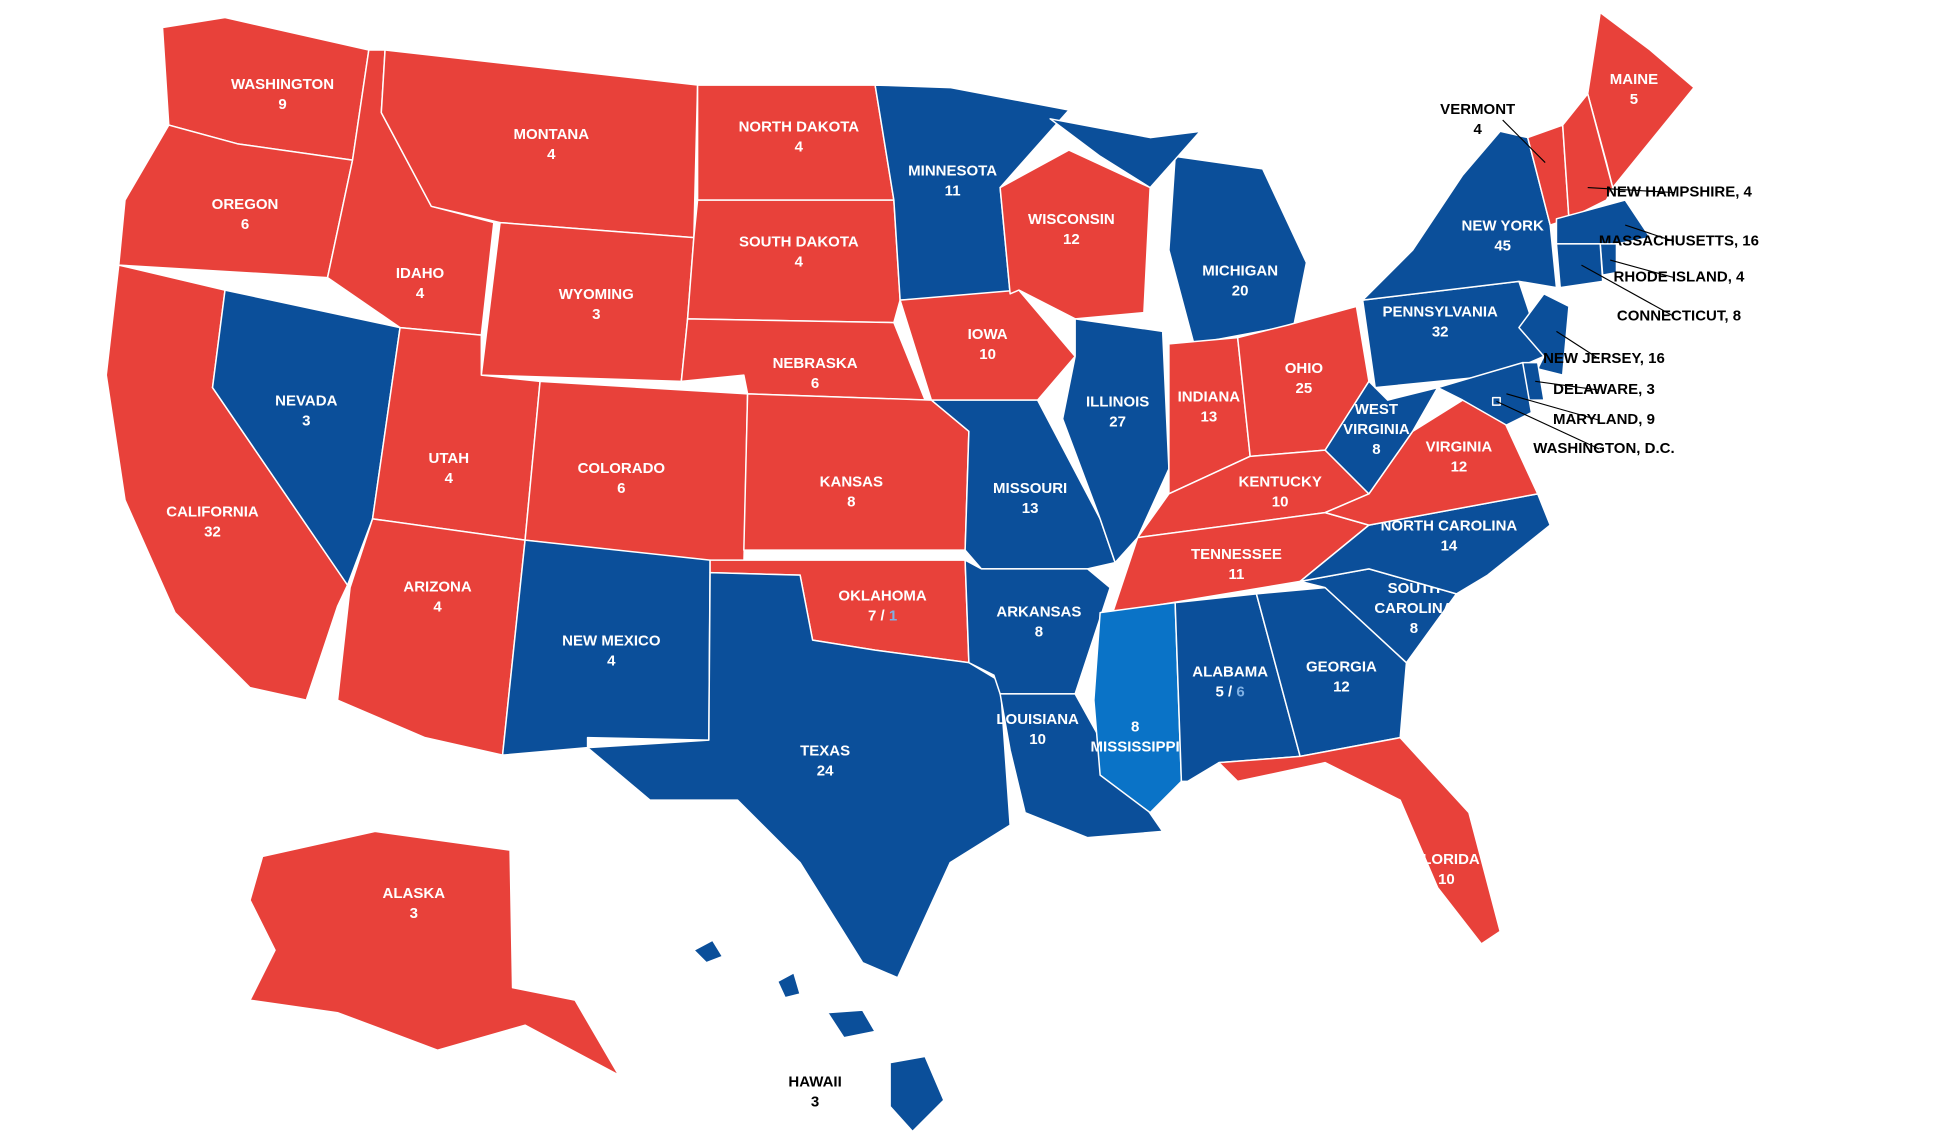  What do you see at coordinates (1030, 488) in the screenshot?
I see `state-label: MISSOURI` at bounding box center [1030, 488].